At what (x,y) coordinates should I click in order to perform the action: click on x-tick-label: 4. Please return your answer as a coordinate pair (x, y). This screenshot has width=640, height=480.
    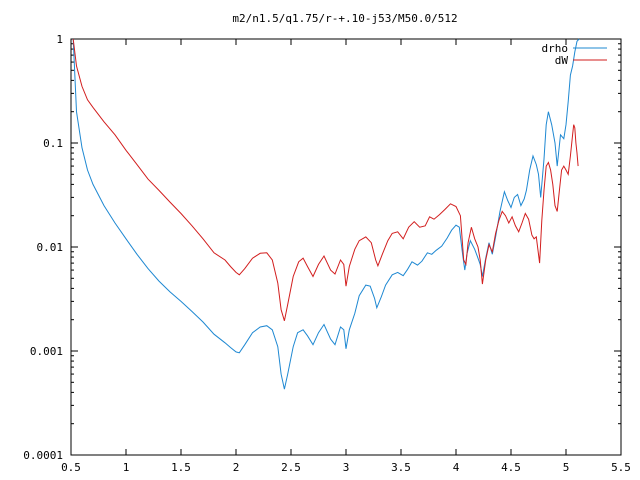
    Looking at the image, I should click on (456, 467).